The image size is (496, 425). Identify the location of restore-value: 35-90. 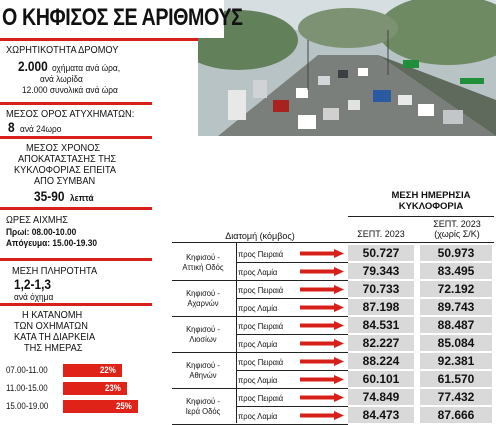
(49, 196).